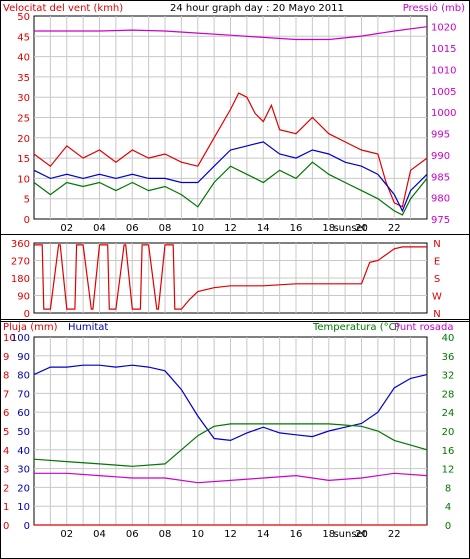 The height and width of the screenshot is (559, 470). I want to click on pressure-tick: 985, so click(440, 177).